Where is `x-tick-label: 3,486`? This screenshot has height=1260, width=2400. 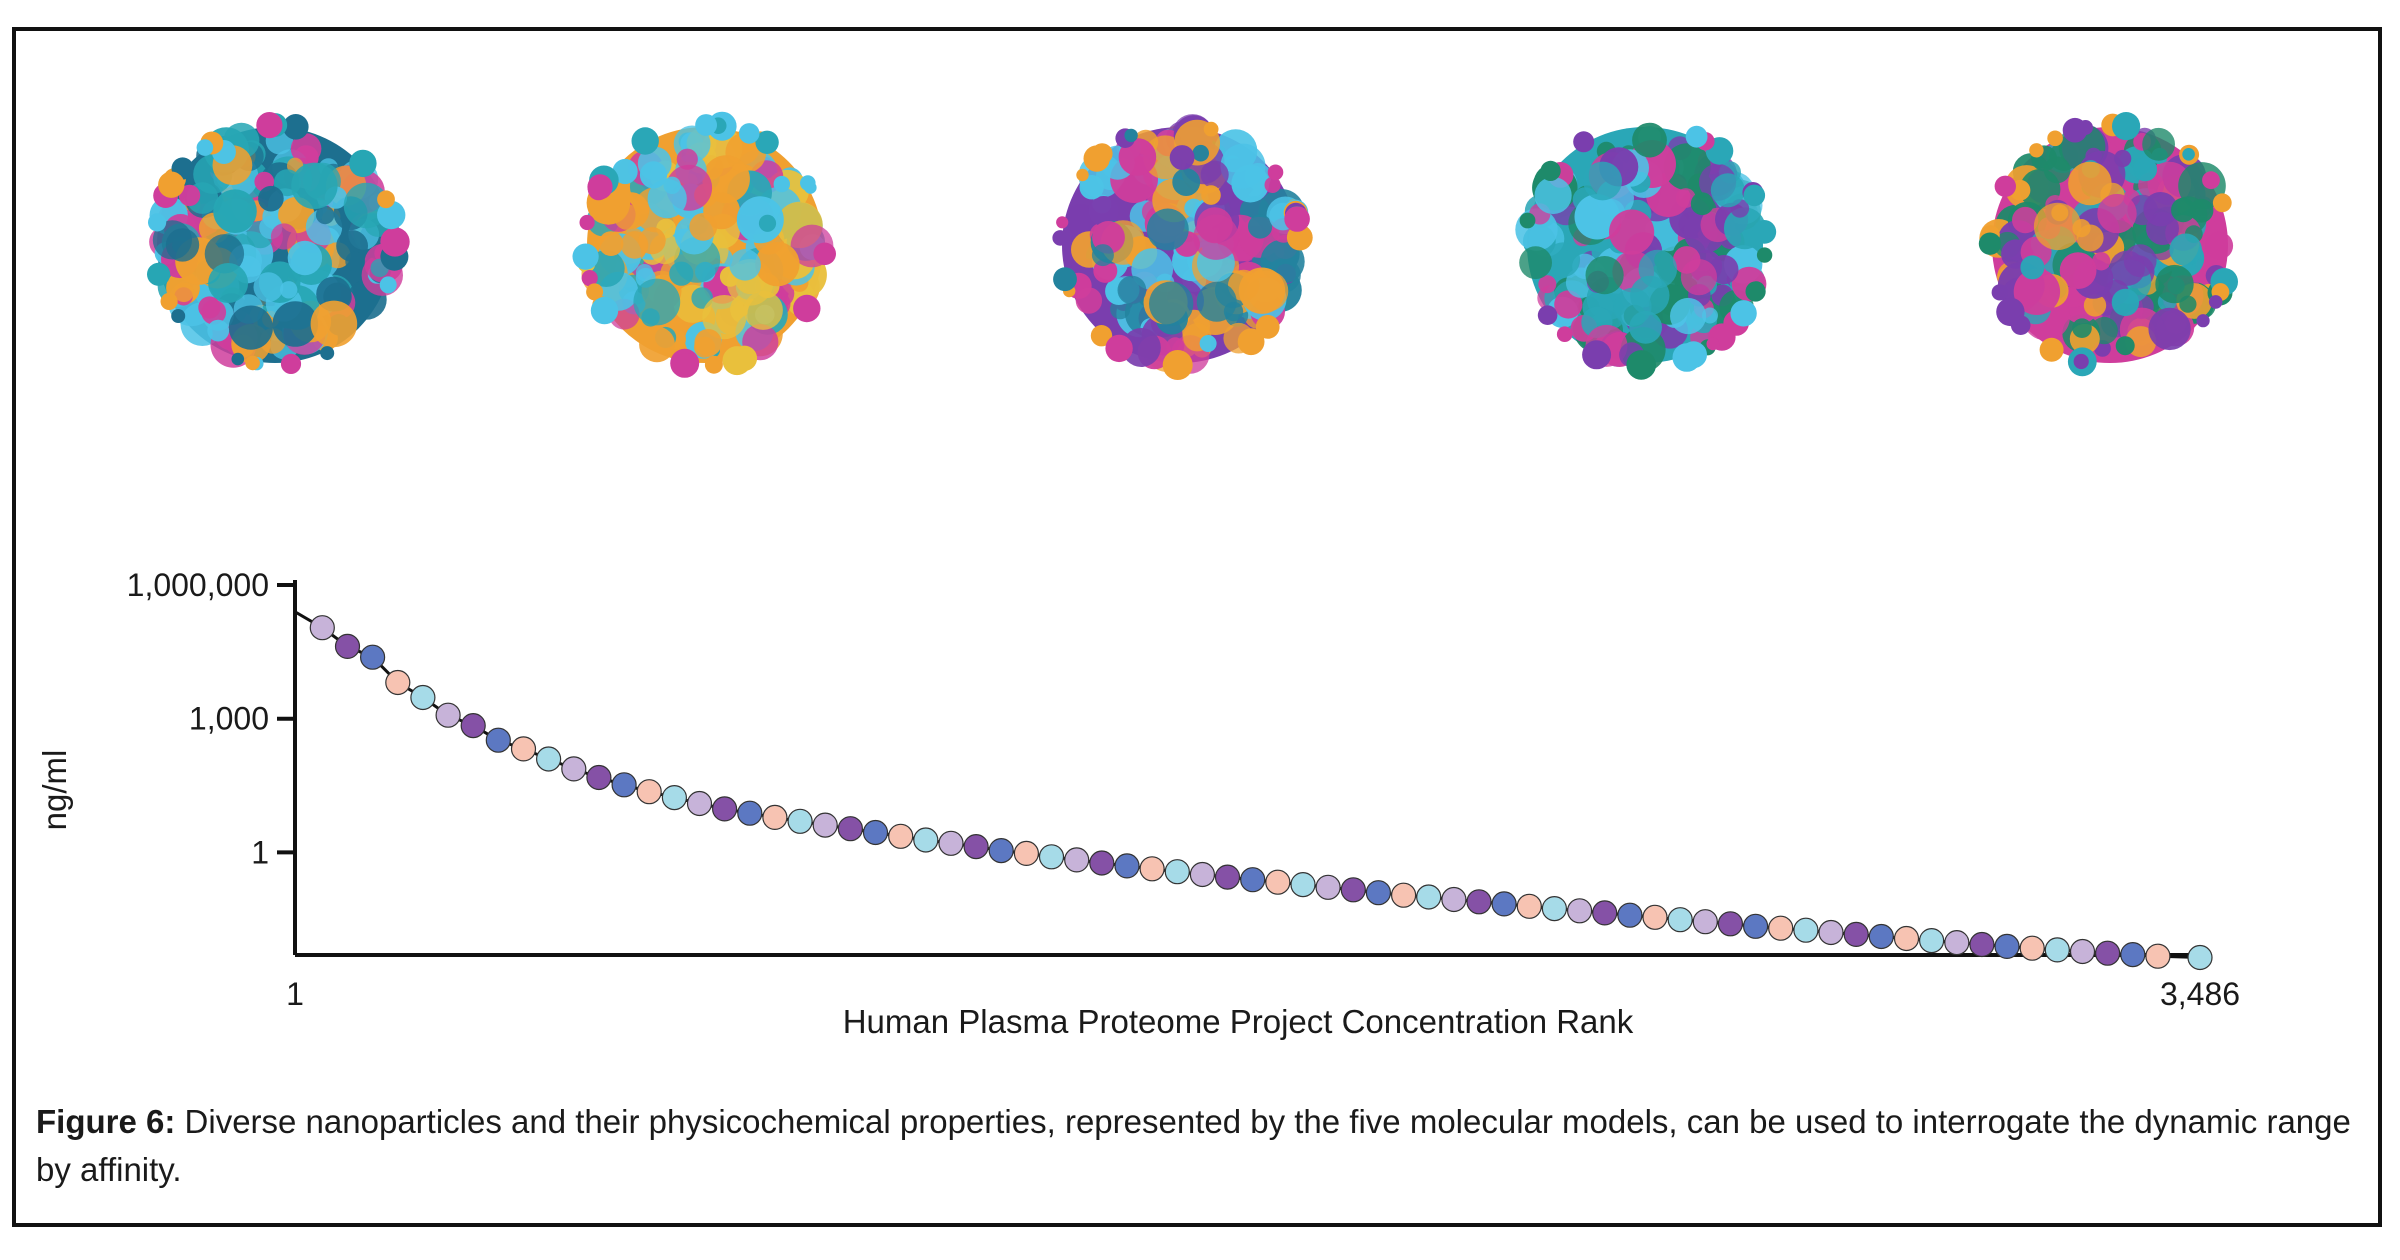 x-tick-label: 3,486 is located at coordinates (2200, 994).